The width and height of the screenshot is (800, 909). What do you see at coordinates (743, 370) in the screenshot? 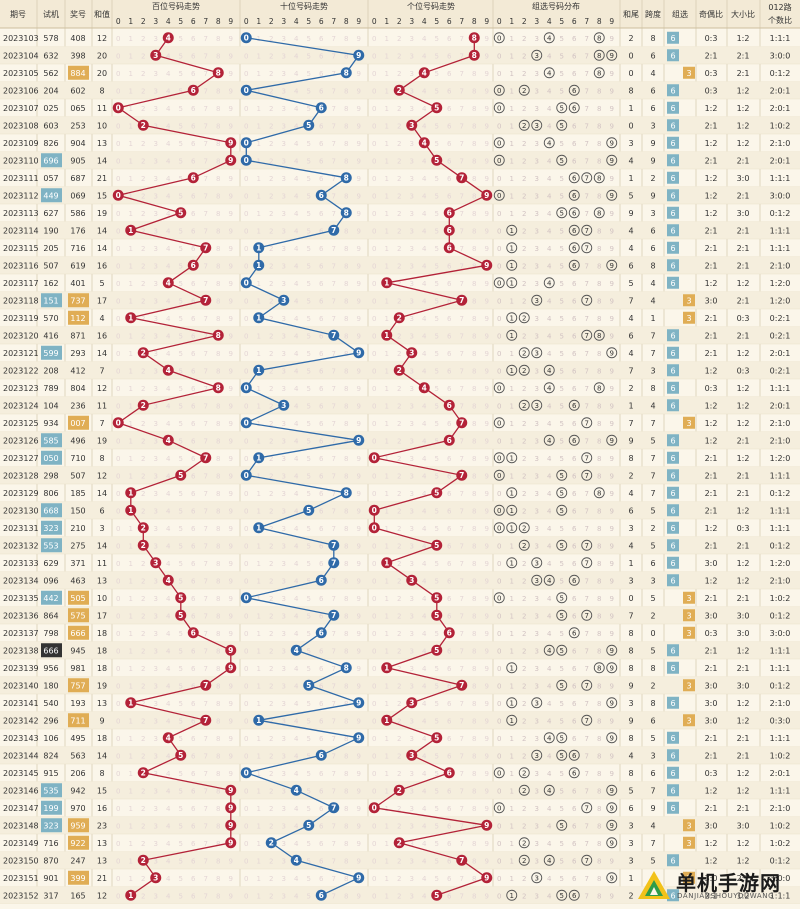
I see `cell-bigsmall: 0:3` at bounding box center [743, 370].